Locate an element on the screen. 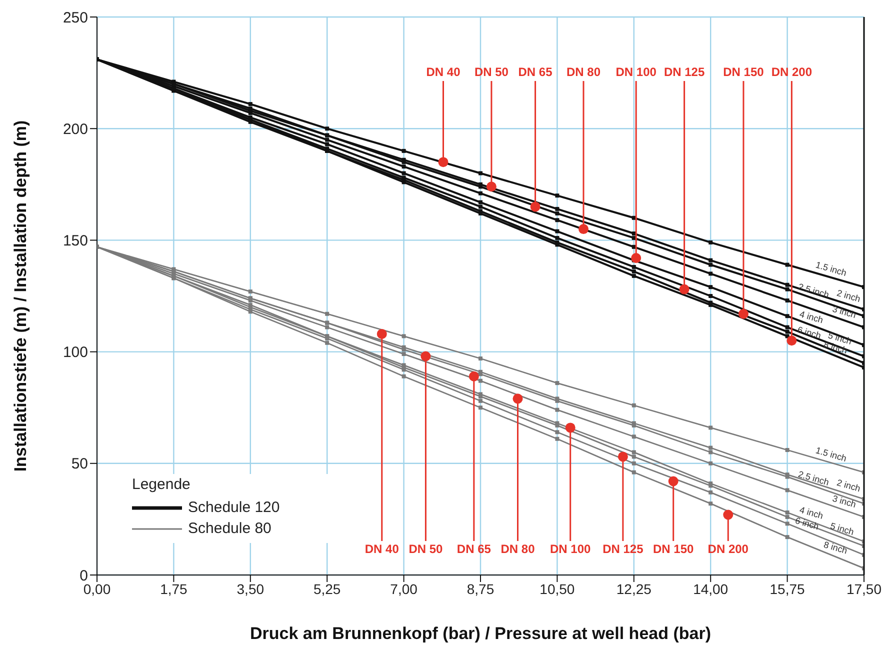 The width and height of the screenshot is (890, 655). x-tick-label: 5,25 is located at coordinates (327, 588).